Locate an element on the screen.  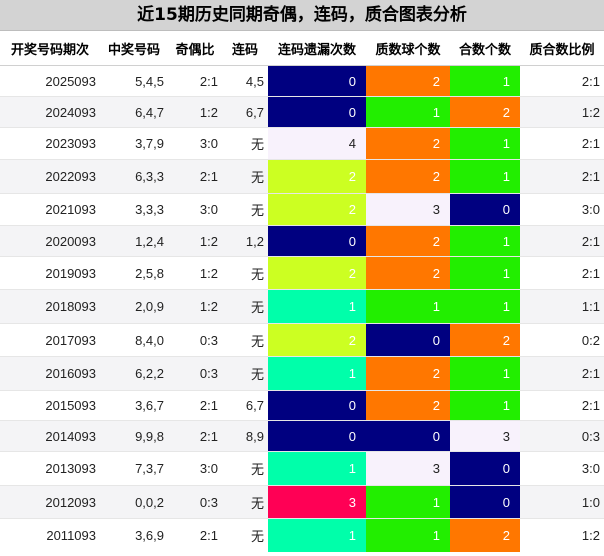
winning-number-cell: 6,3,3 is located at coordinates (134, 176).